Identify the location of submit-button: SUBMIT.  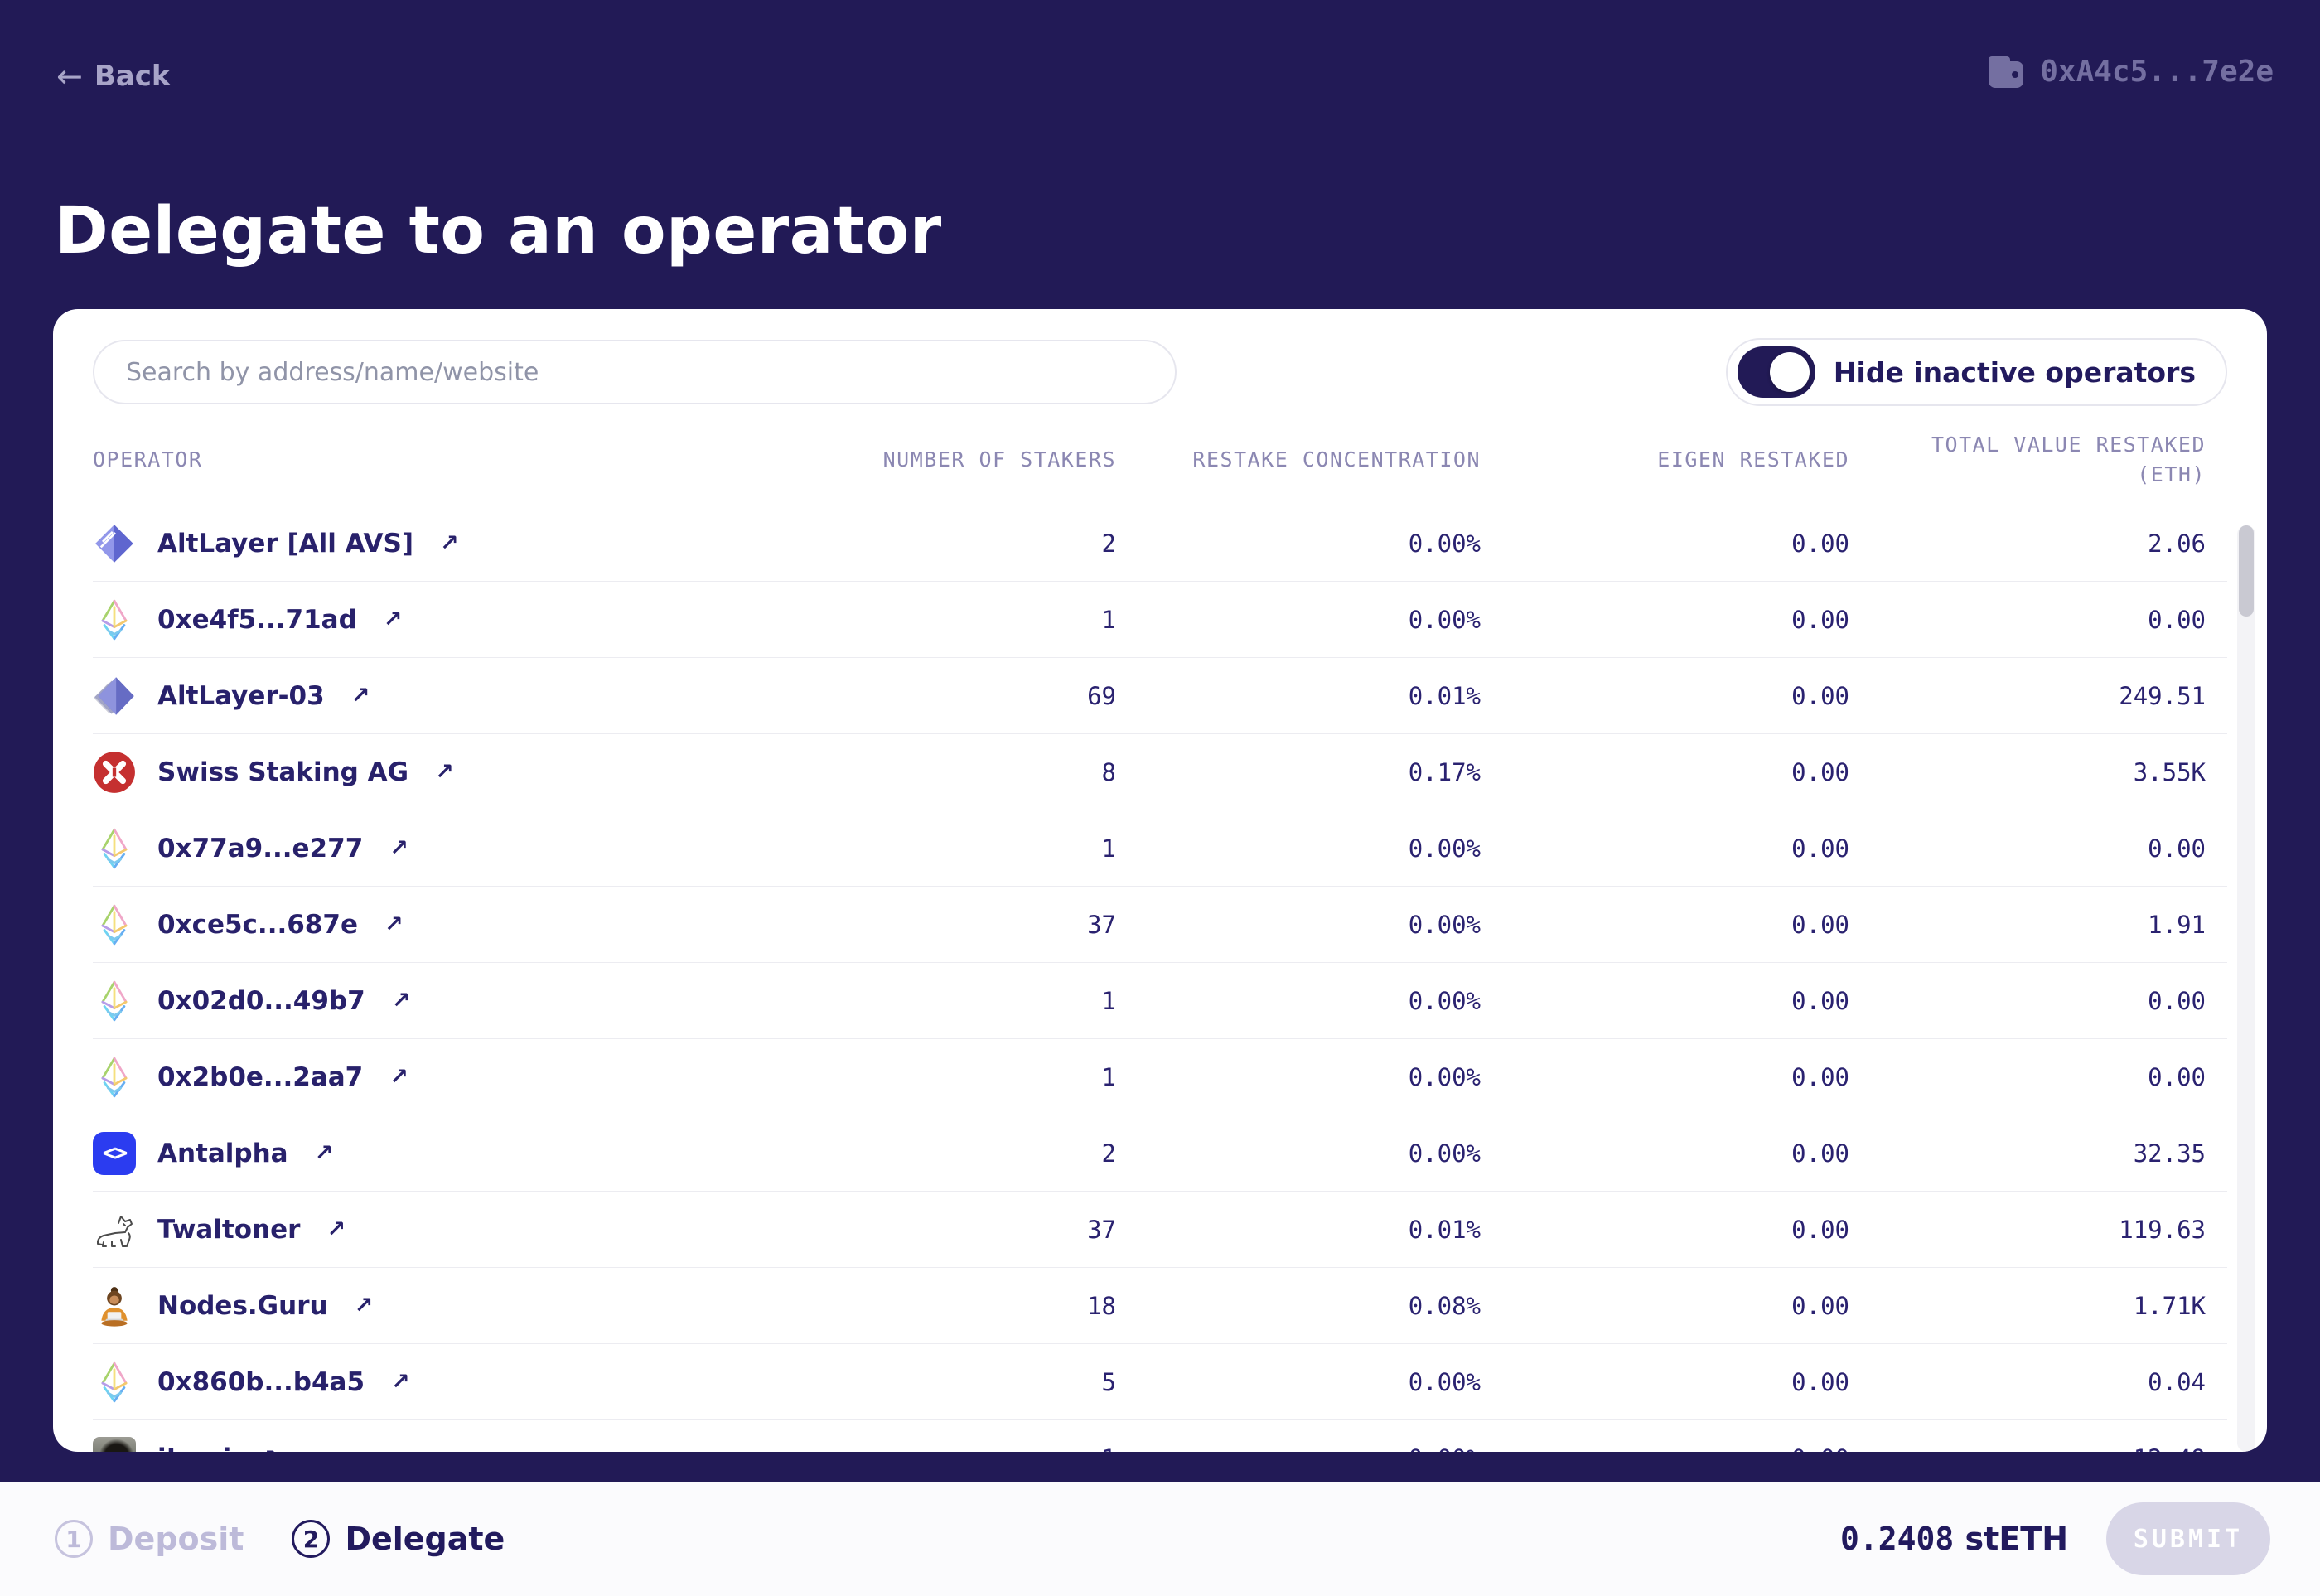
(2188, 1539).